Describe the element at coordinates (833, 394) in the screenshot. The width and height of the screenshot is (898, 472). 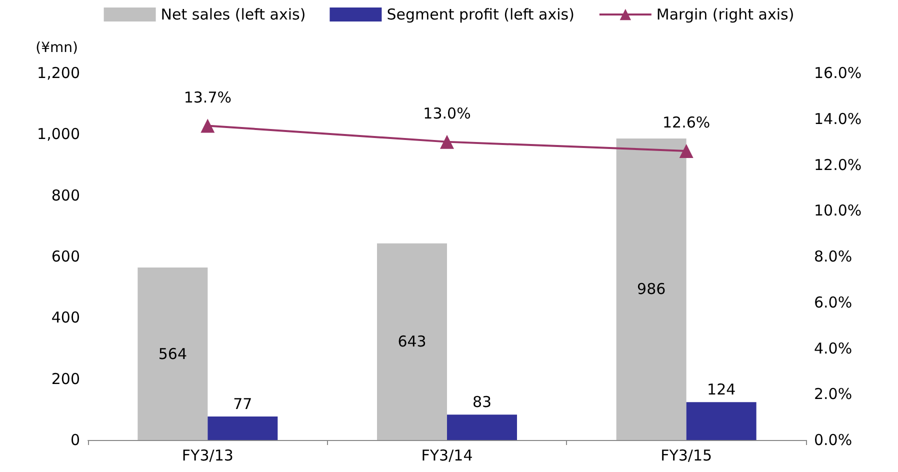
I see `y2-tick-label: 2.0%` at that location.